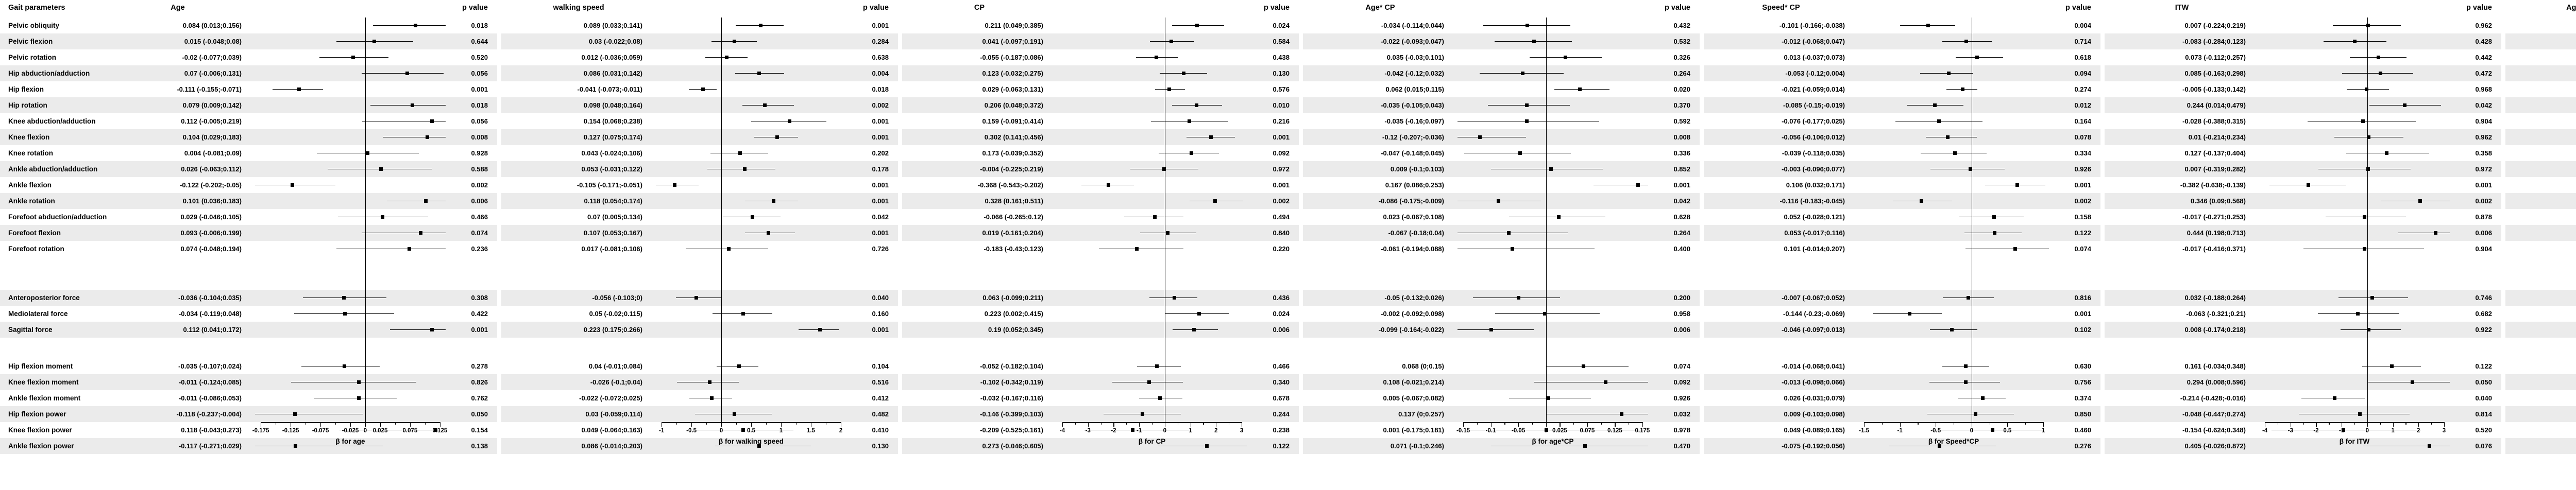  Describe the element at coordinates (1380, 414) in the screenshot. I see `estimate-ci-text: 0.137 (0;0.257)` at that location.